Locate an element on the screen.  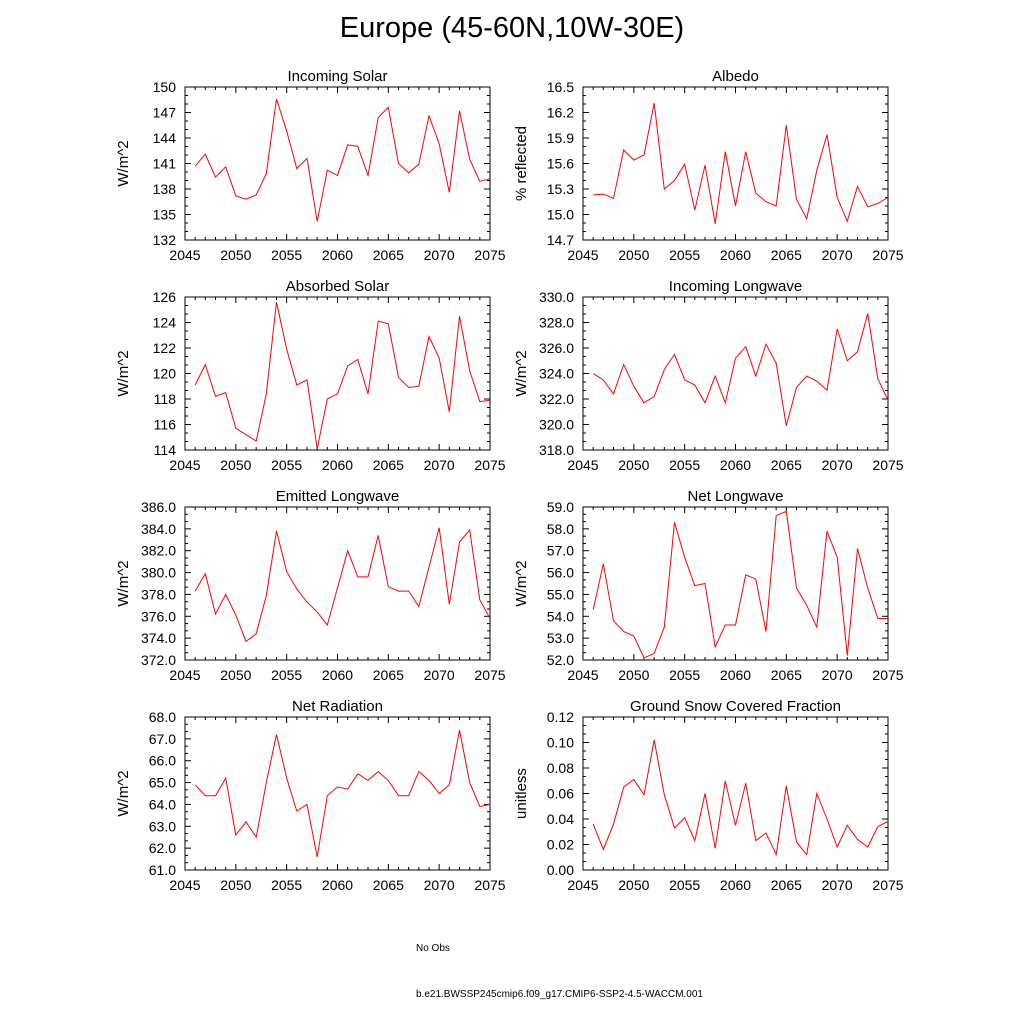
y-tick-label: 15.6 is located at coordinates (560, 164).